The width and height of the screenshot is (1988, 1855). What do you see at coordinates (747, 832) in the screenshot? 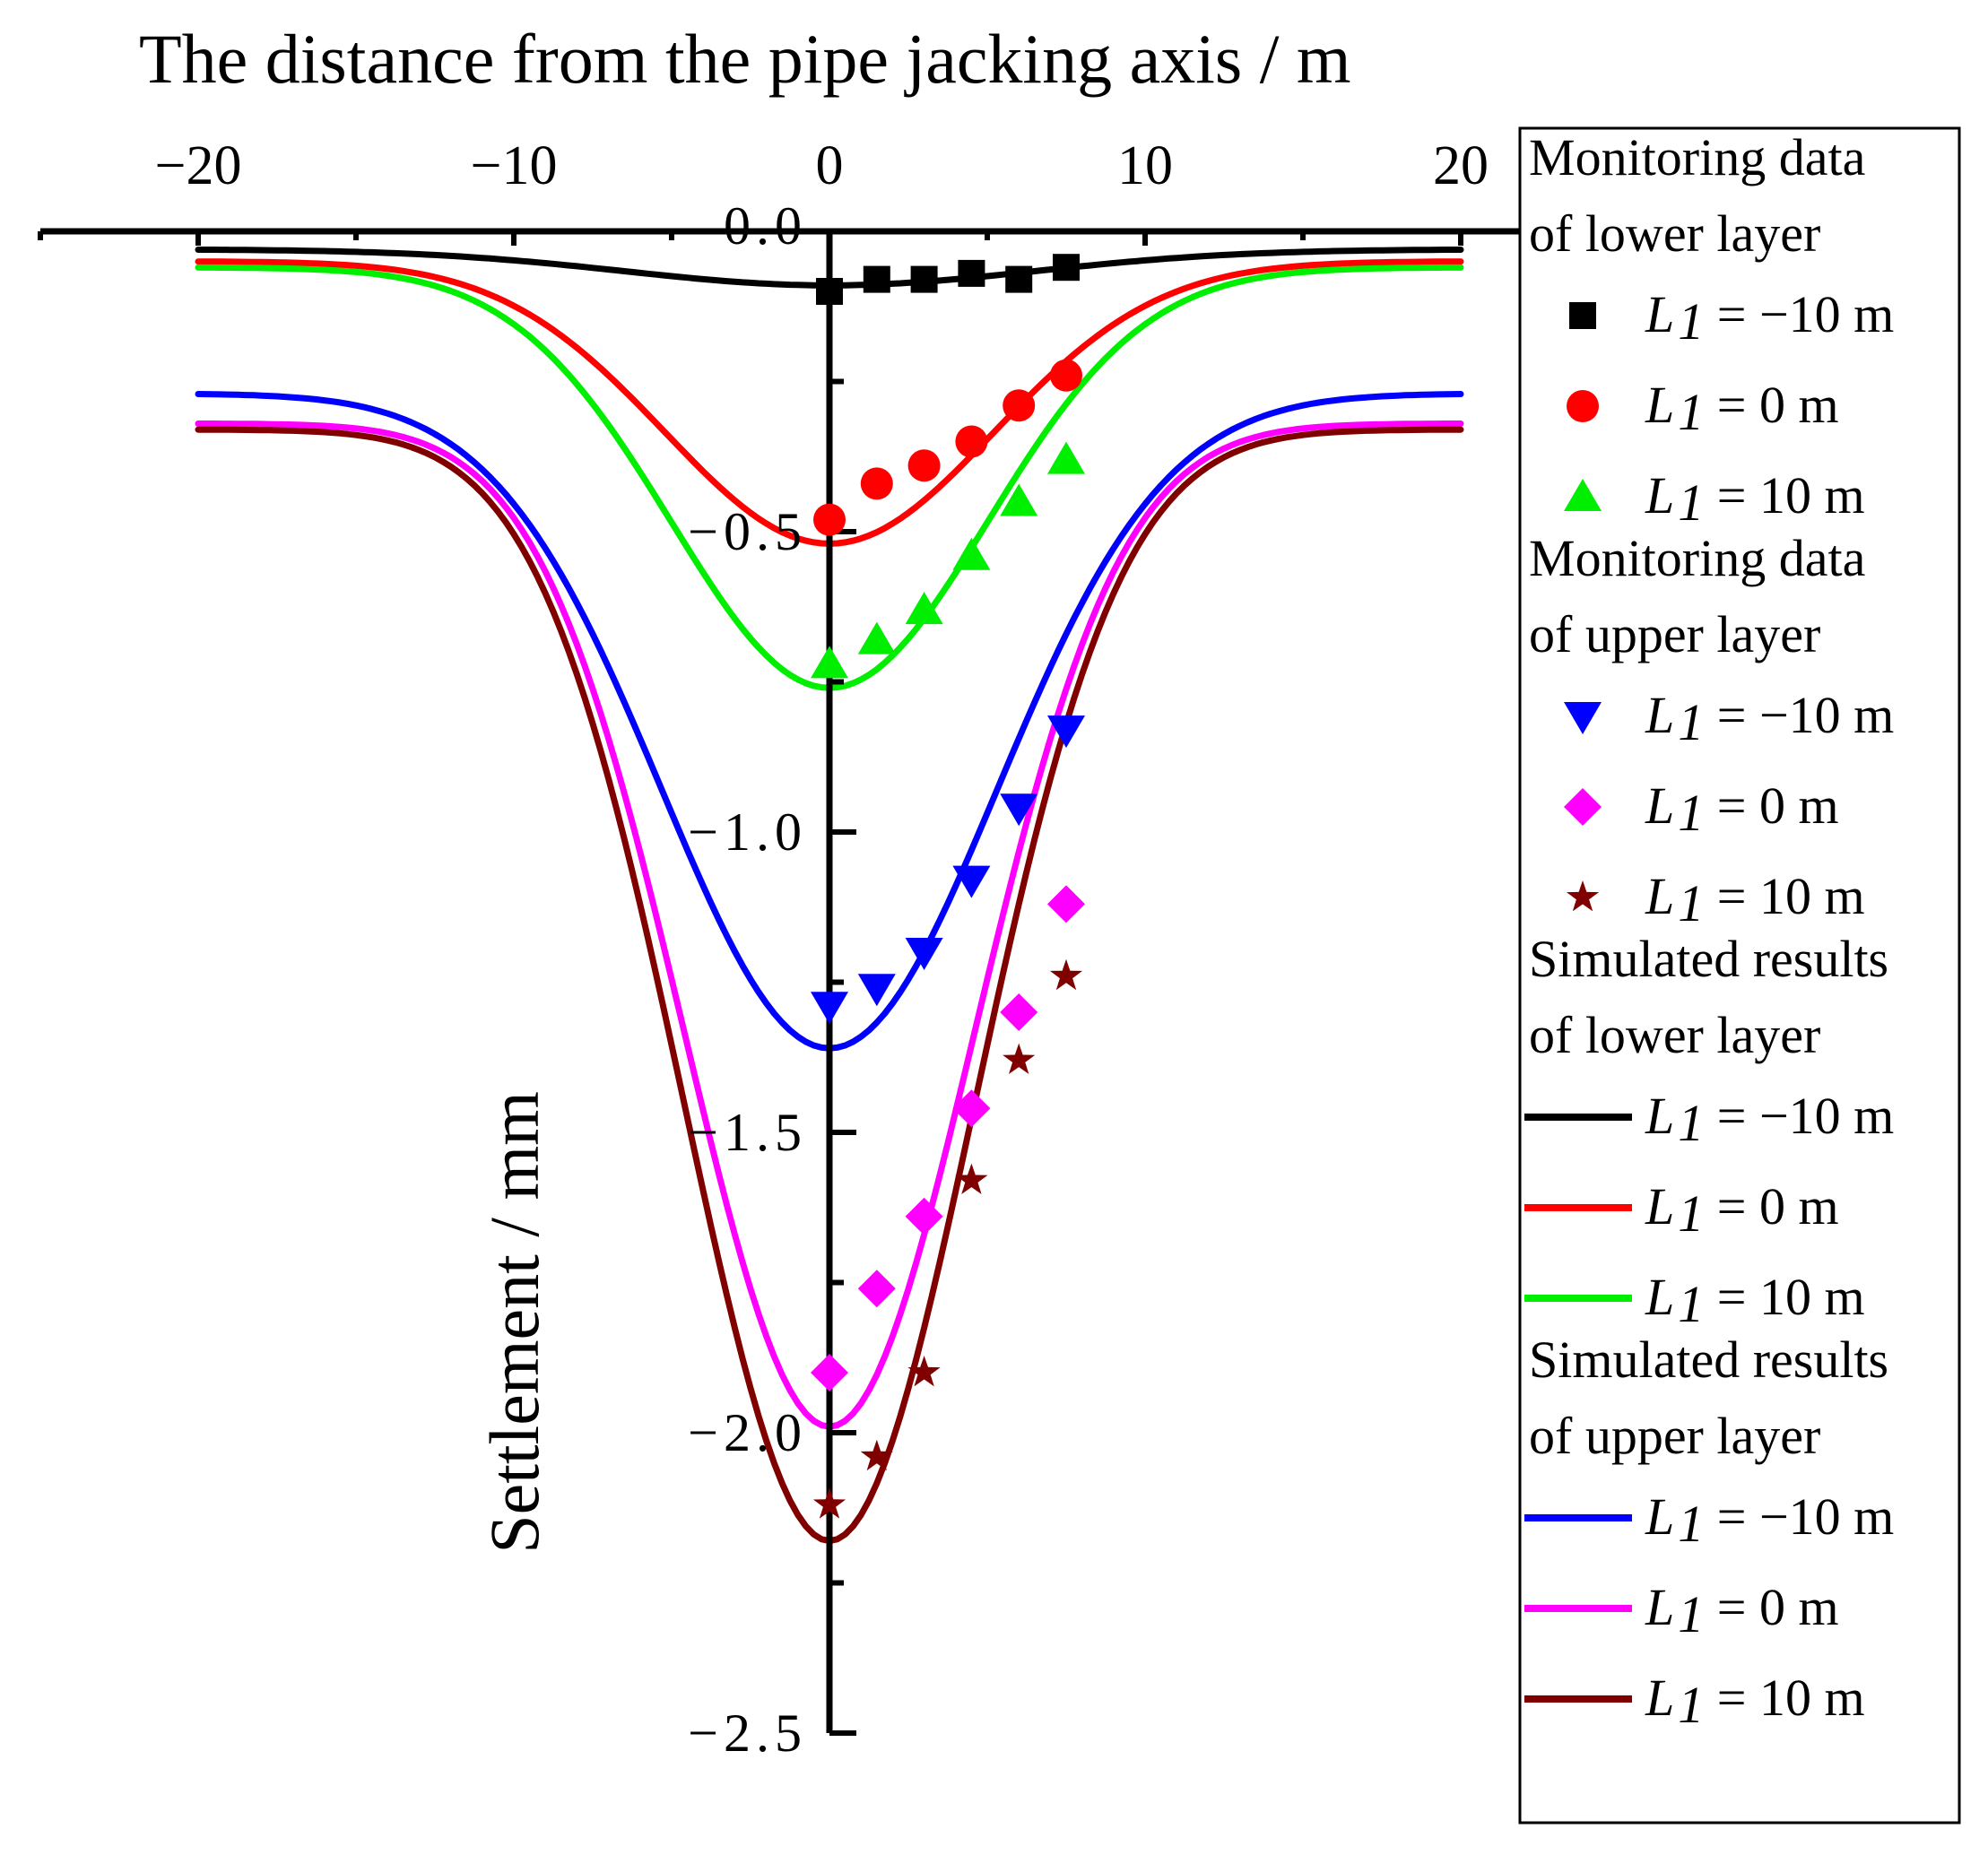
I see `y-tick-label: −1.0` at bounding box center [747, 832].